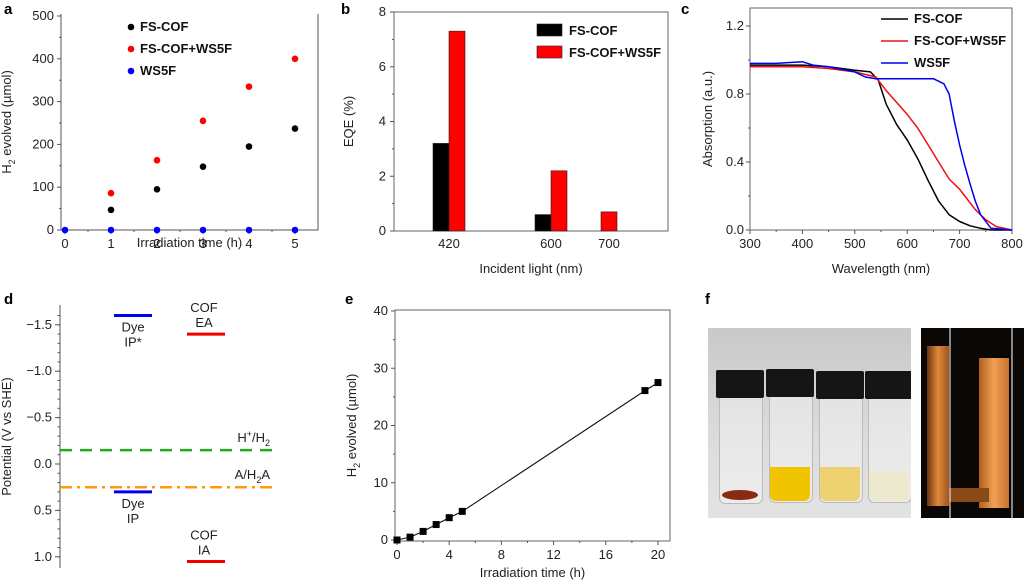  What do you see at coordinates (855, 243) in the screenshot?
I see `xtick-label-c: 500` at bounding box center [855, 243].